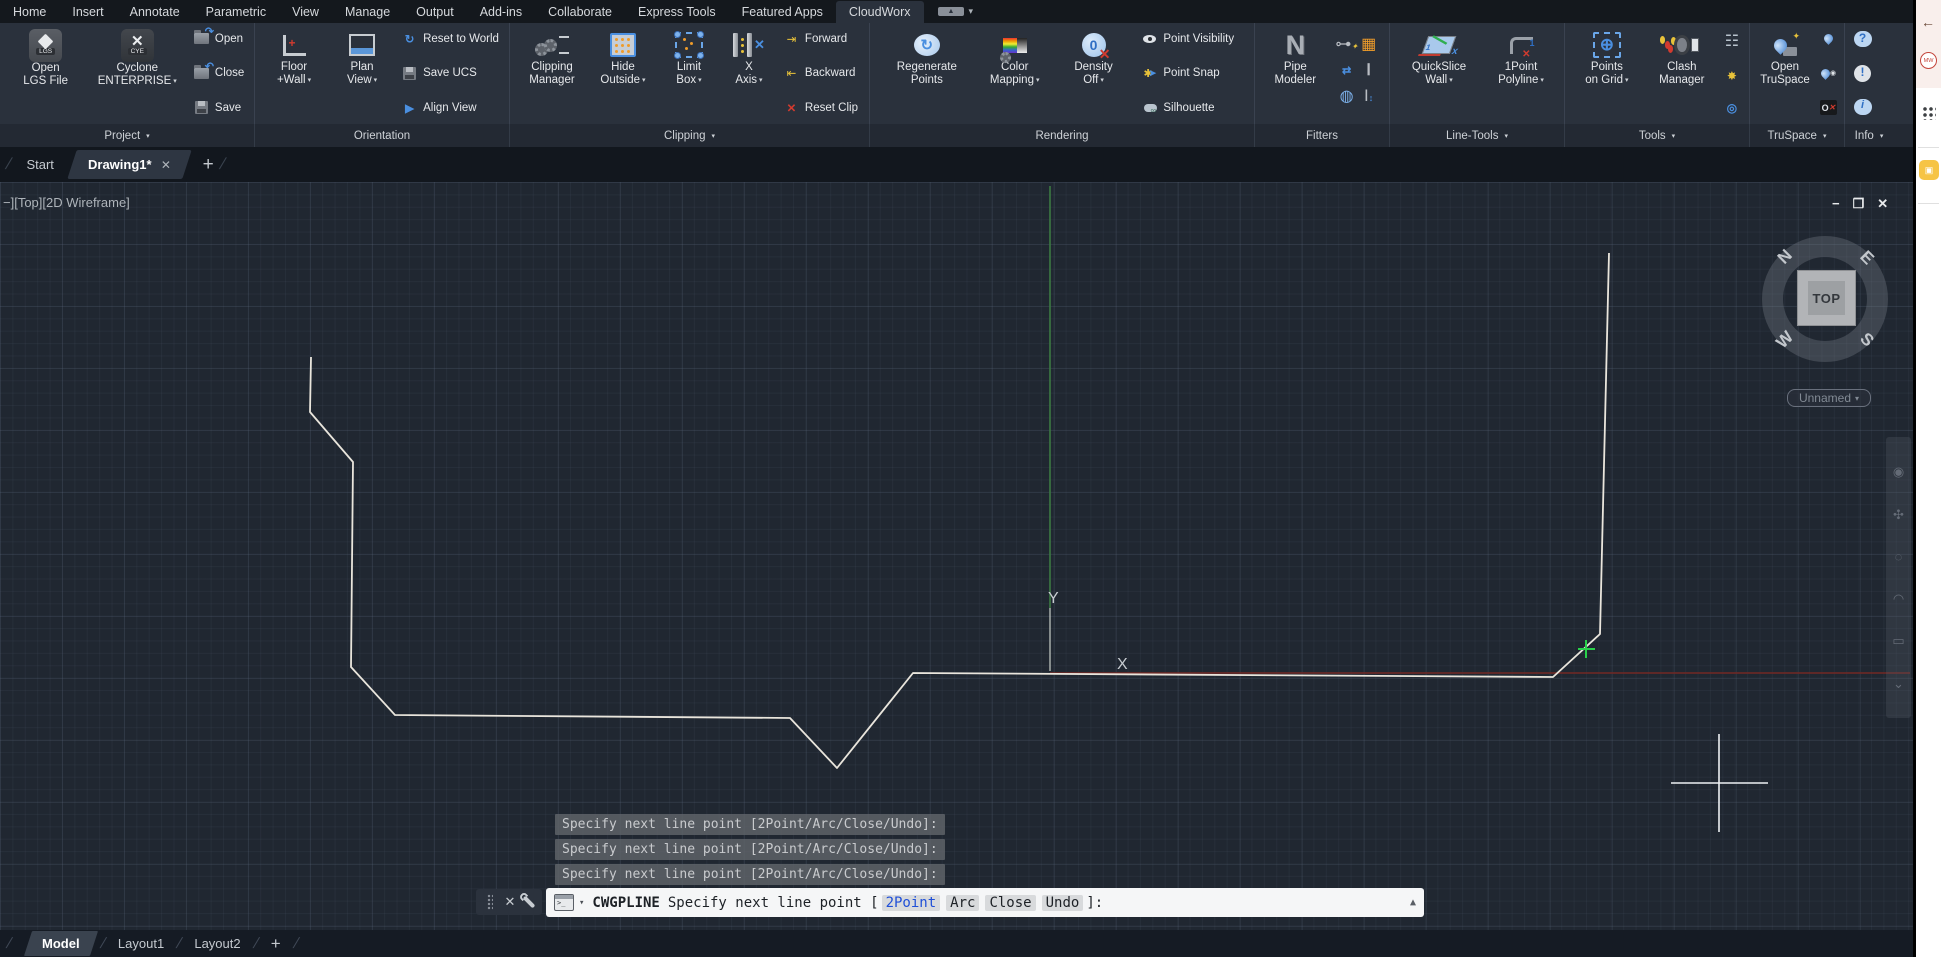 The height and width of the screenshot is (957, 1941). I want to click on close-icon: ✕, so click(1883, 203).